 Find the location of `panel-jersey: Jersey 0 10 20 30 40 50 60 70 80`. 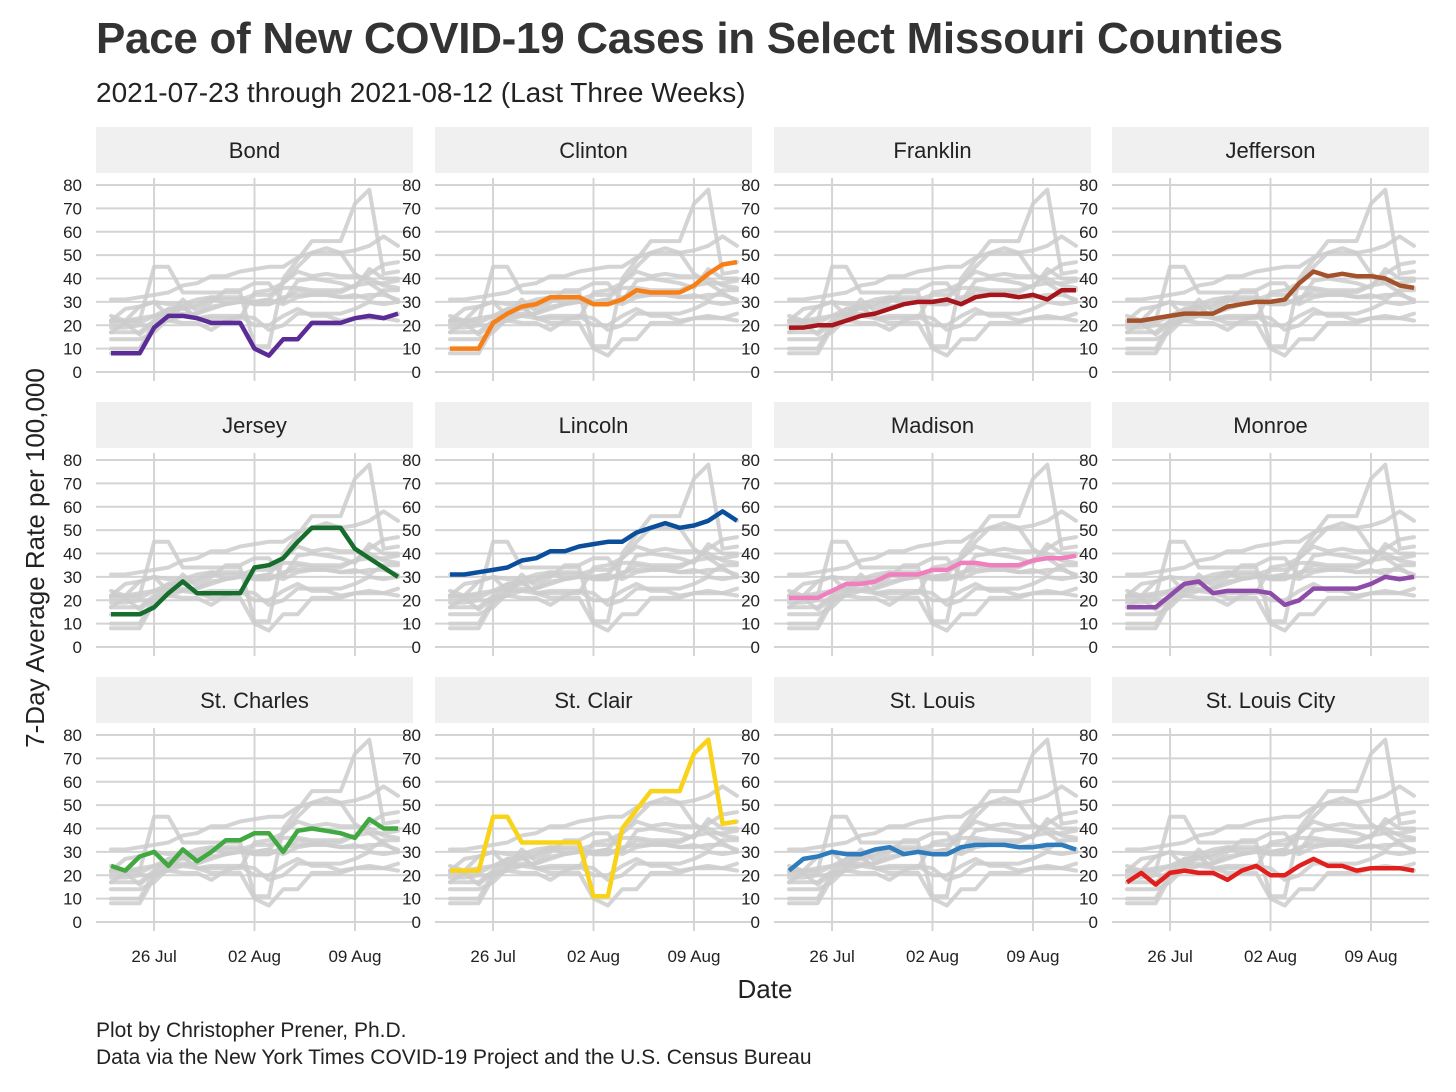

panel-jersey: Jersey 0 10 20 30 40 50 60 70 80 is located at coordinates (238, 529).